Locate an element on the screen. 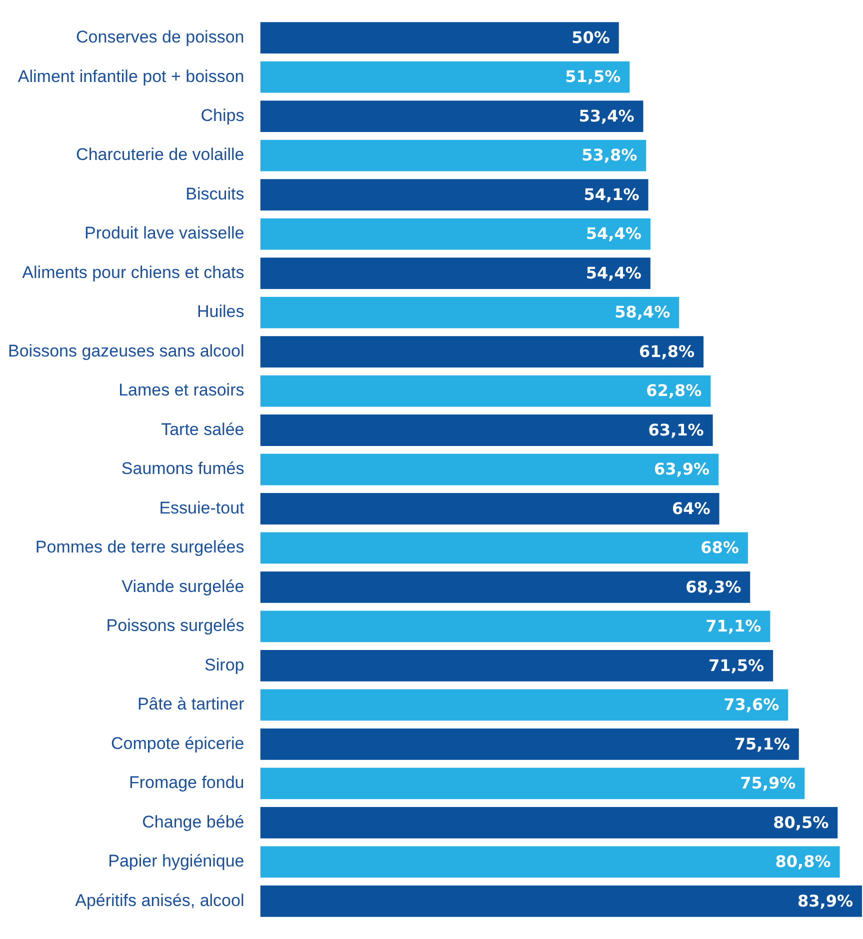  data-label: 71,1% is located at coordinates (734, 626).